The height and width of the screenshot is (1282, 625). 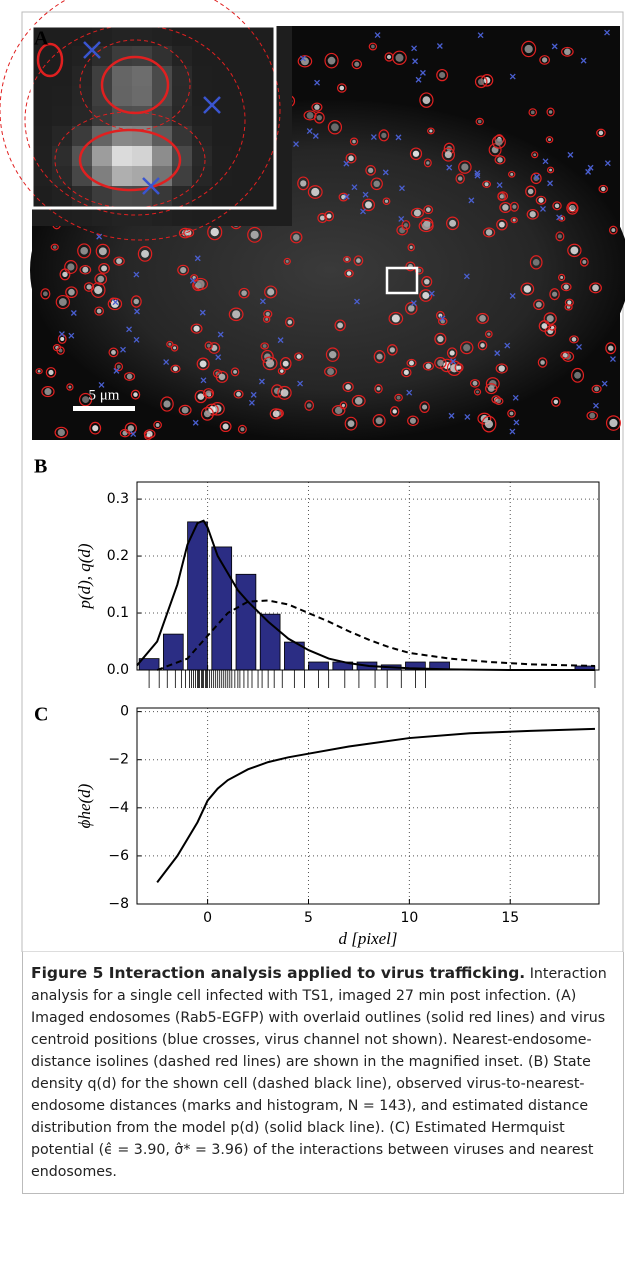 What do you see at coordinates (402, 280) in the screenshot?
I see `zoom-box` at bounding box center [402, 280].